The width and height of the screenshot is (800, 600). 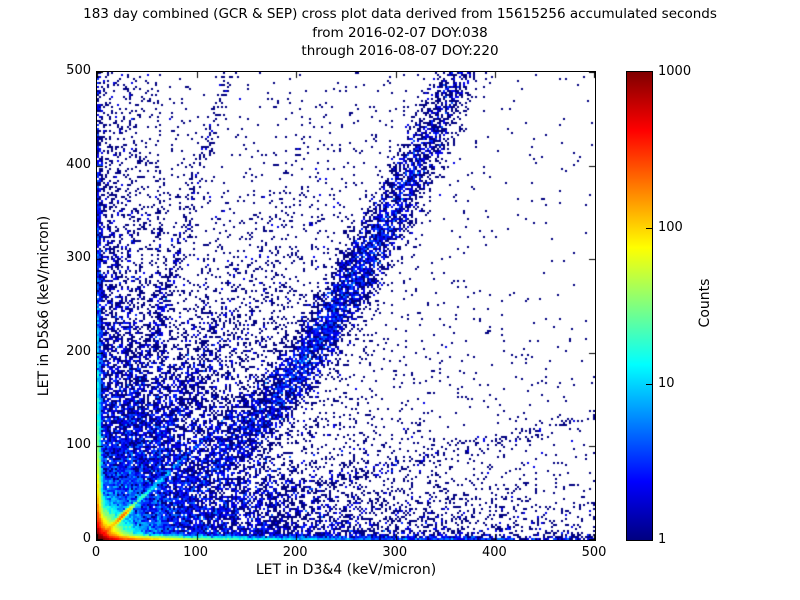 What do you see at coordinates (346, 570) in the screenshot?
I see `x-axis-label: LET in D3&4 (keV/micron)` at bounding box center [346, 570].